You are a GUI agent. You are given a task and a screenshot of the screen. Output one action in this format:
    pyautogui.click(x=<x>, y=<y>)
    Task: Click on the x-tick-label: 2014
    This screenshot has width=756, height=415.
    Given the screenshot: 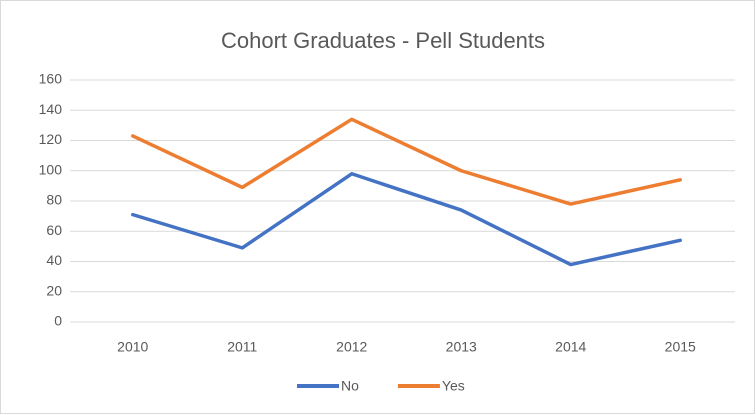 What is the action you would take?
    pyautogui.click(x=570, y=347)
    